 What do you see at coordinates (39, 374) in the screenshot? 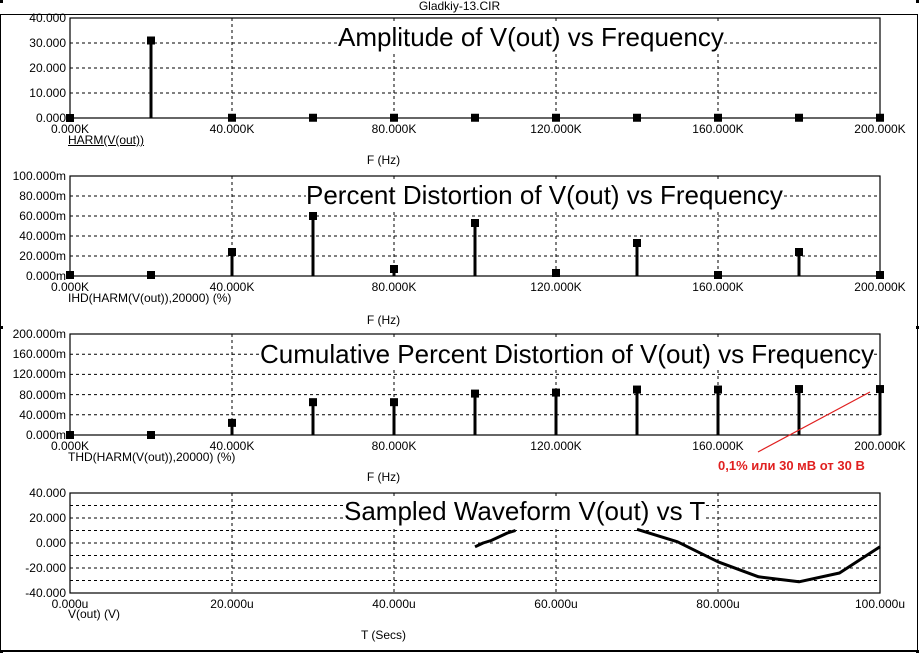
I see `y-tick-label: 120.000m` at bounding box center [39, 374].